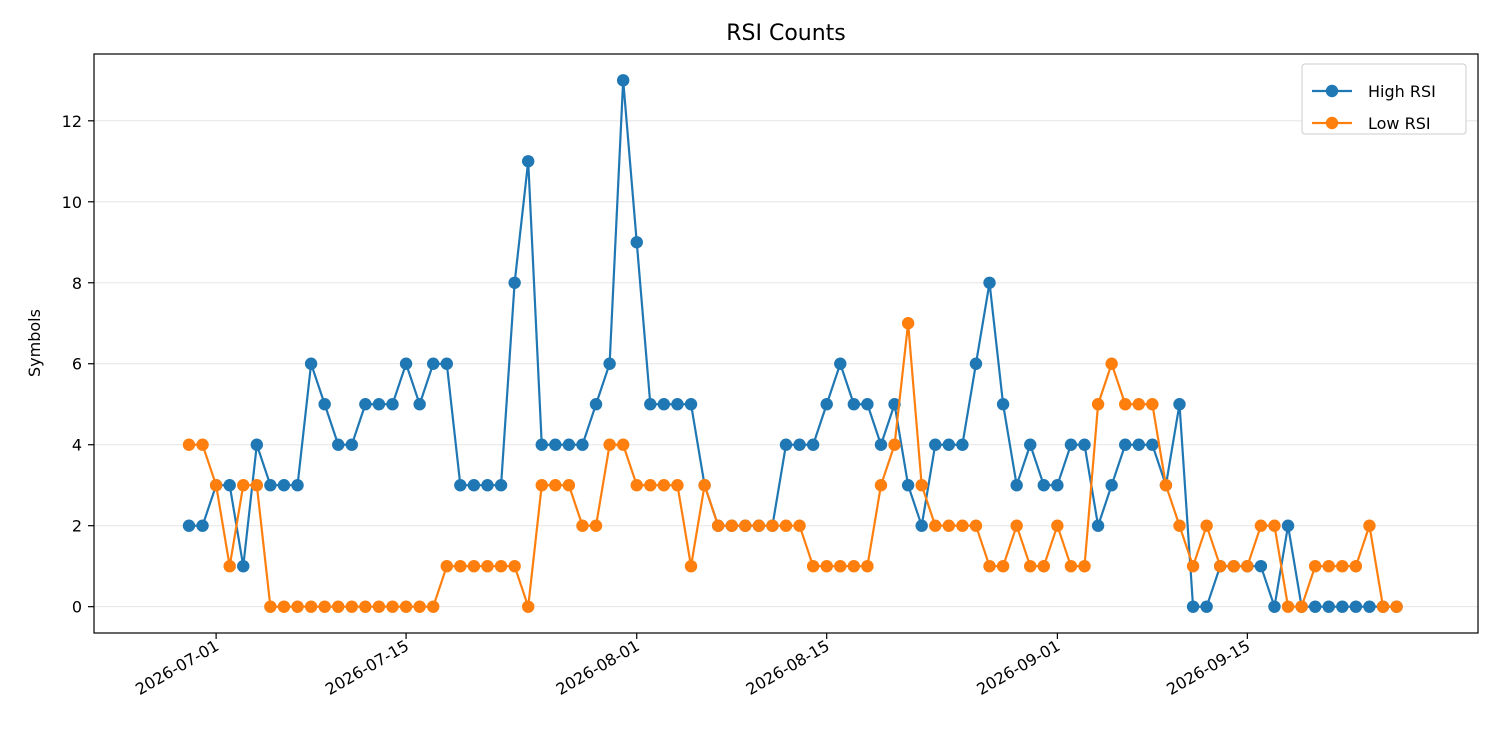  I want to click on legend: High RSI Low RSI, so click(1384, 99).